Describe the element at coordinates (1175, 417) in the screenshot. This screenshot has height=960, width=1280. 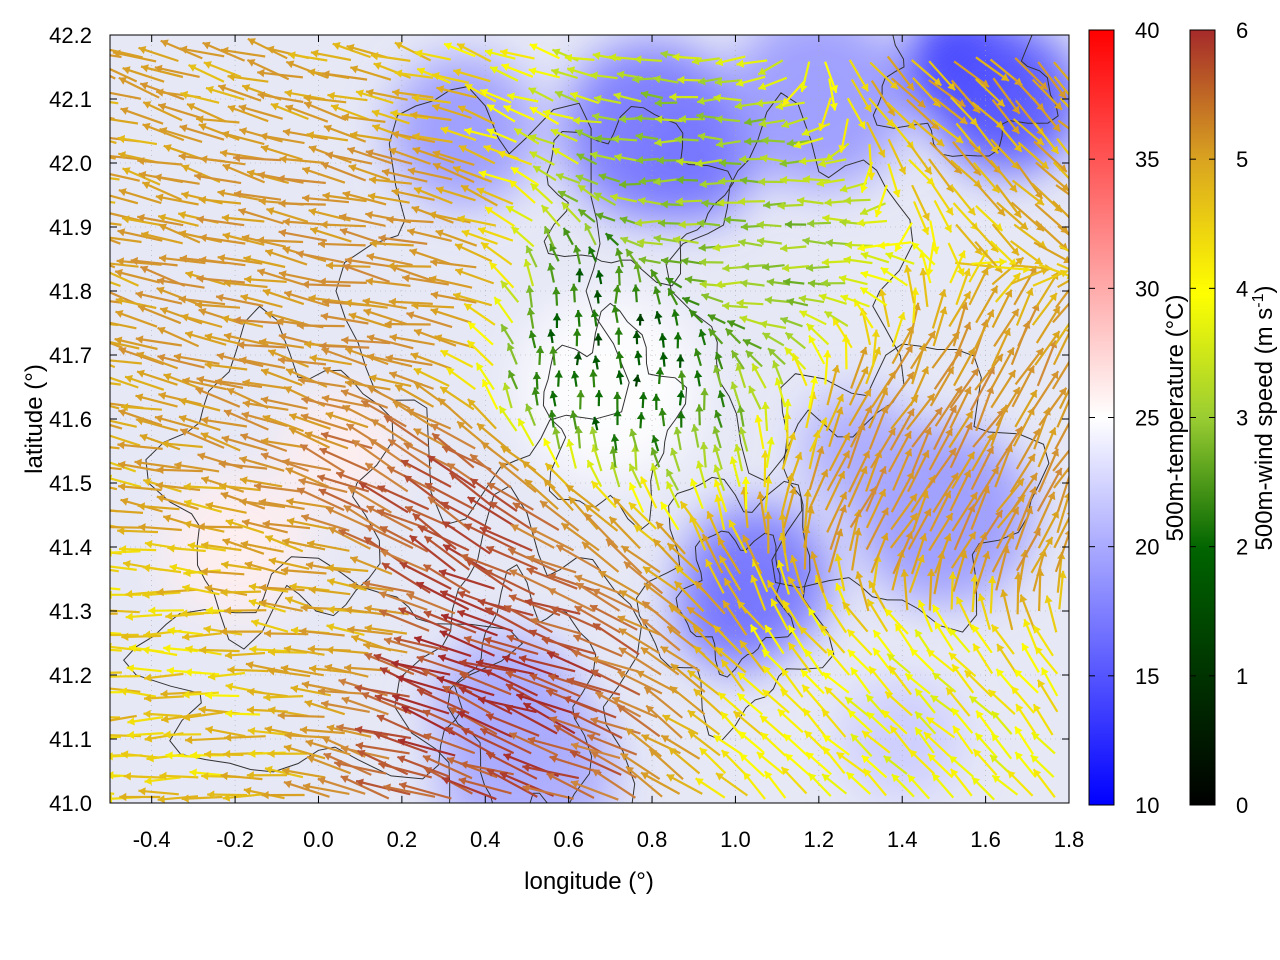
I see `temperature-colorbar-label: 500m-temperature (°C)` at that location.